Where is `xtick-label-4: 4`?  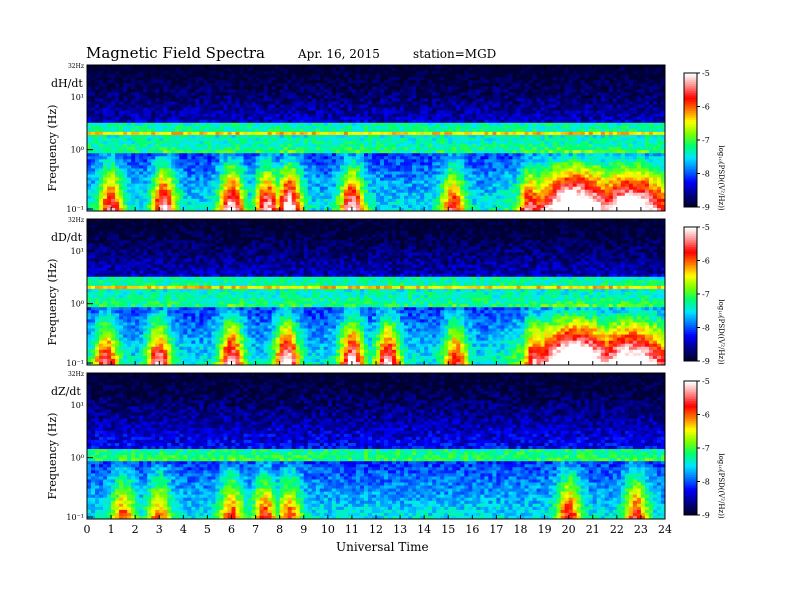 xtick-label-4: 4 is located at coordinates (183, 529).